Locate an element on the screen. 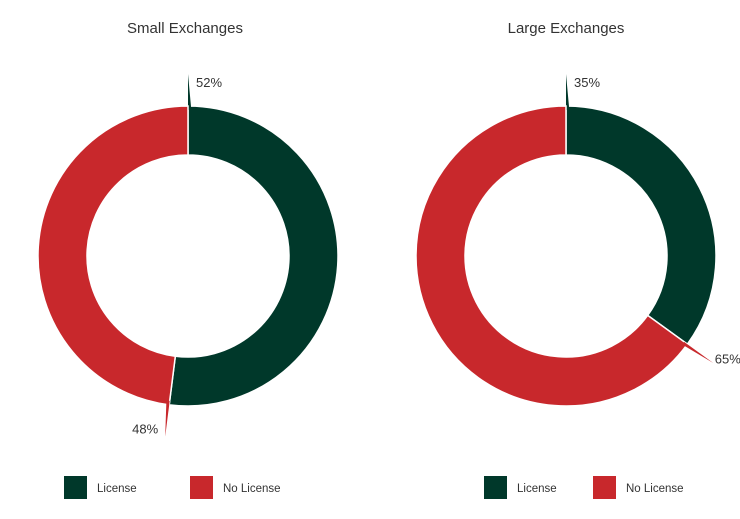 The height and width of the screenshot is (519, 740). slice-value-label-no-license: 48% is located at coordinates (145, 429).